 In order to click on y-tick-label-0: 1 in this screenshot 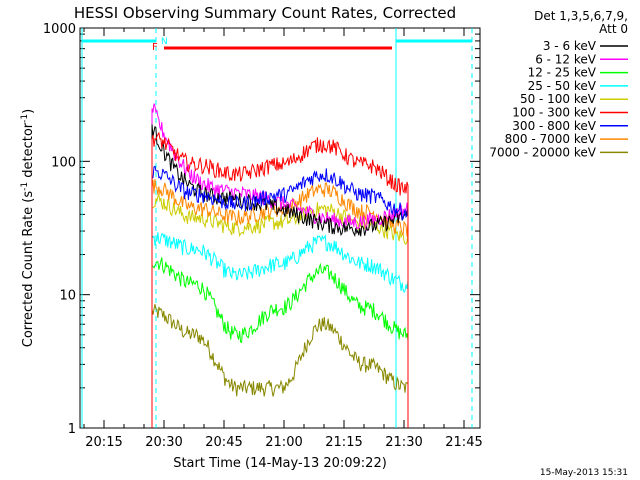, I will do `click(72, 429)`.